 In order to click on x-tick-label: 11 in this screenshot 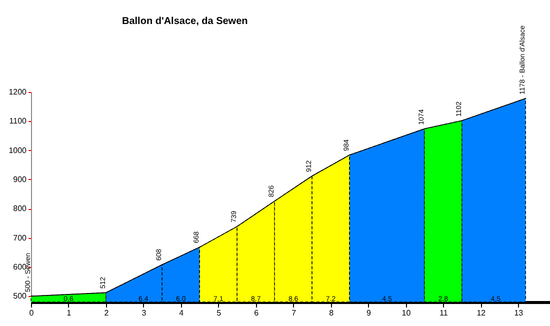, I will do `click(444, 313)`.